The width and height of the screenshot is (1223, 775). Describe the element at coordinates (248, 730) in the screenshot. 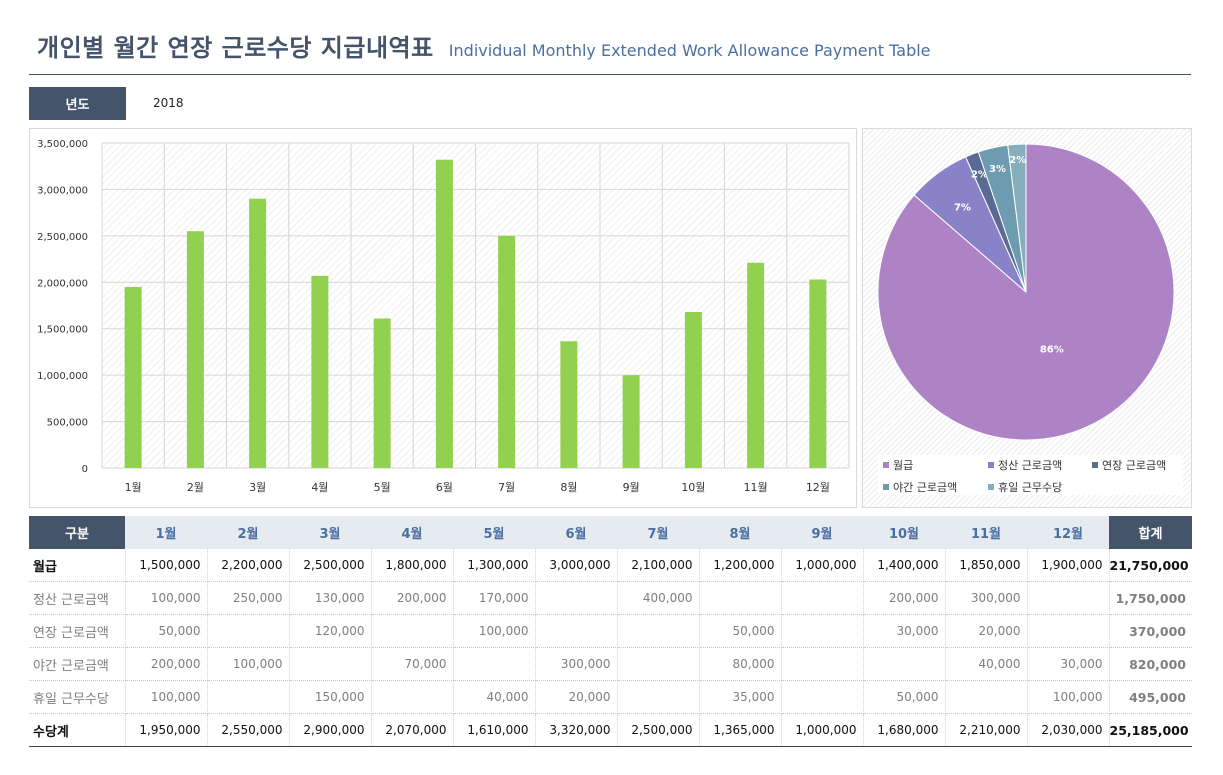

I see `table-cell: 2,550,000` at that location.